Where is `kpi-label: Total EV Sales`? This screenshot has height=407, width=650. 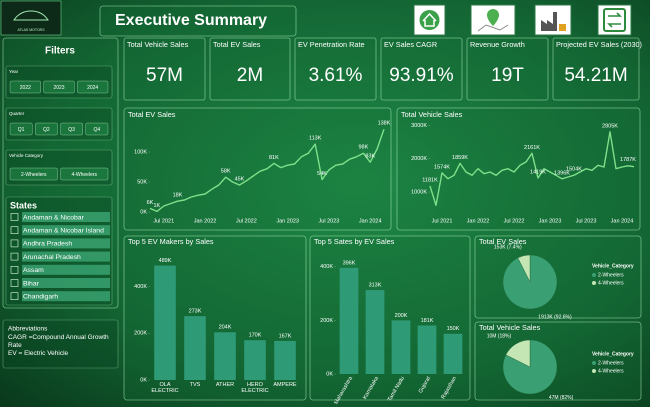
kpi-label: Total EV Sales is located at coordinates (237, 44).